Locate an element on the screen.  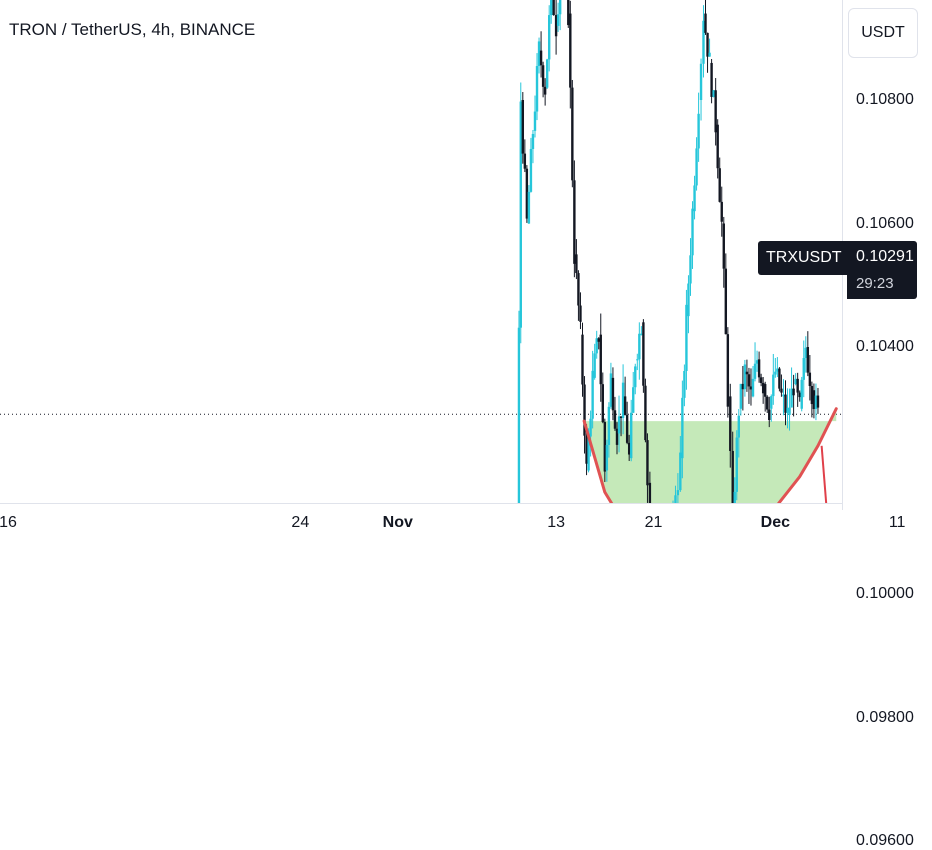
rounded-bottom-curve is located at coordinates (710, 455).